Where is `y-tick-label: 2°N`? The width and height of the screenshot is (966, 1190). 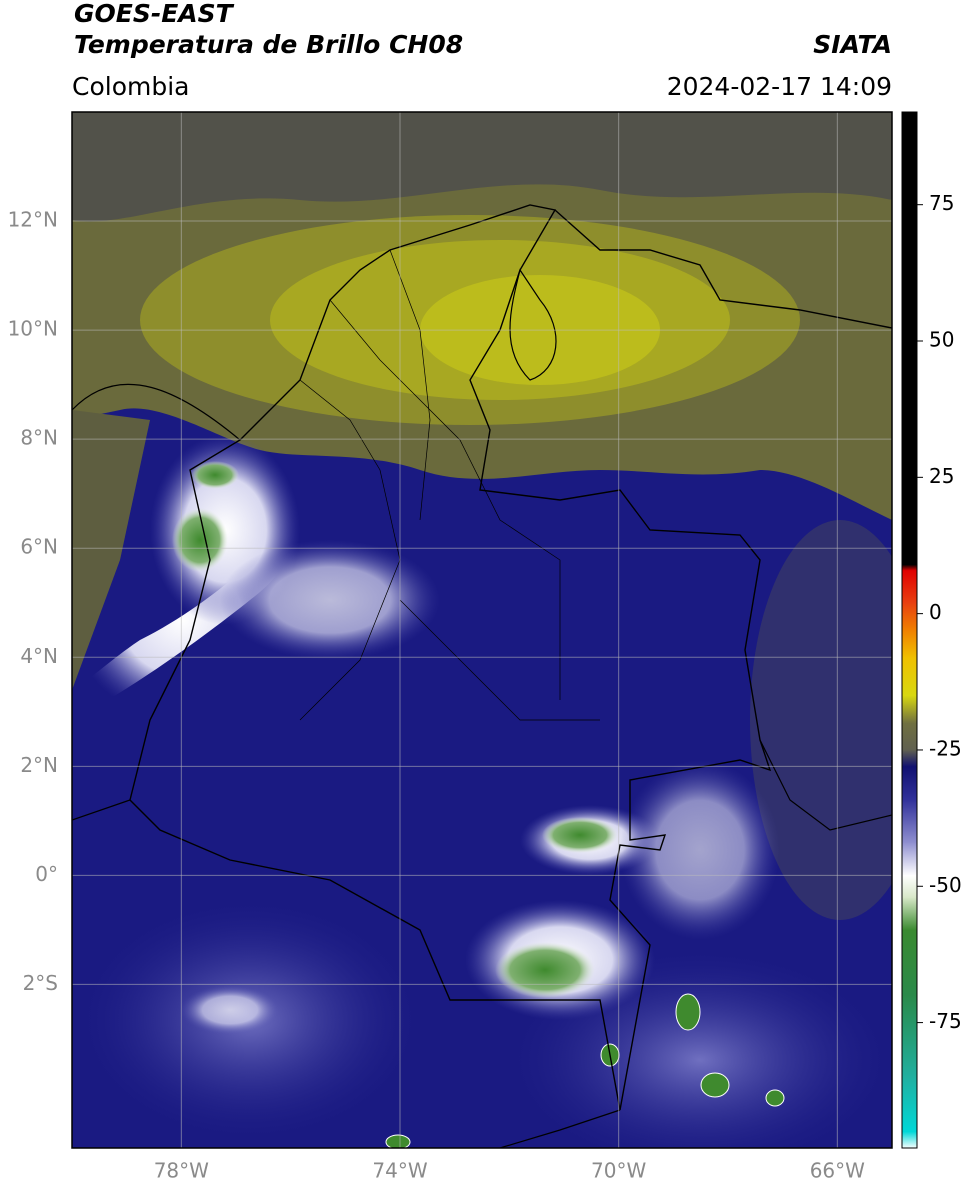
y-tick-label: 2°N is located at coordinates (39, 765).